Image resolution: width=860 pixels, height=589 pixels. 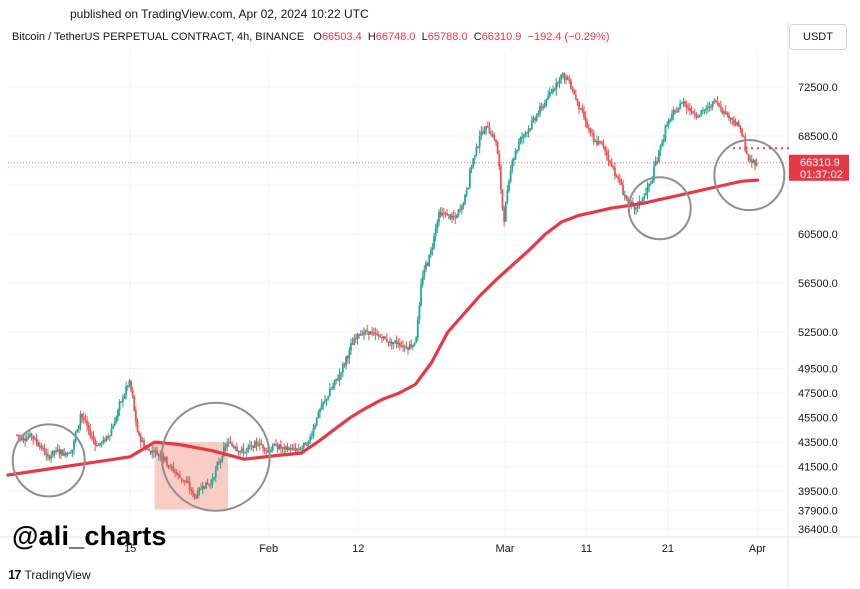 What do you see at coordinates (15, 574) in the screenshot?
I see `tradingview-logo-icon: 17` at bounding box center [15, 574].